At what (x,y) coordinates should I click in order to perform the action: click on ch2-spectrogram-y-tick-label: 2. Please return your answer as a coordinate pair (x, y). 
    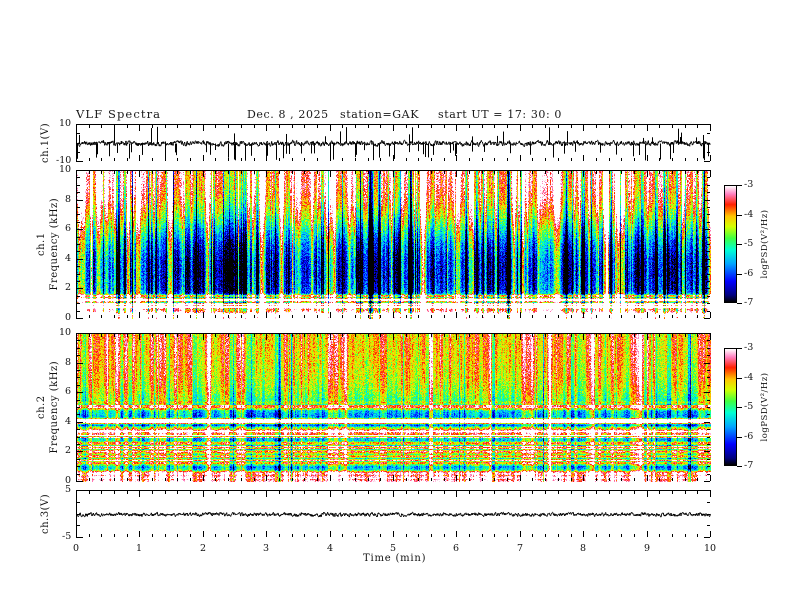
    Looking at the image, I should click on (68, 450).